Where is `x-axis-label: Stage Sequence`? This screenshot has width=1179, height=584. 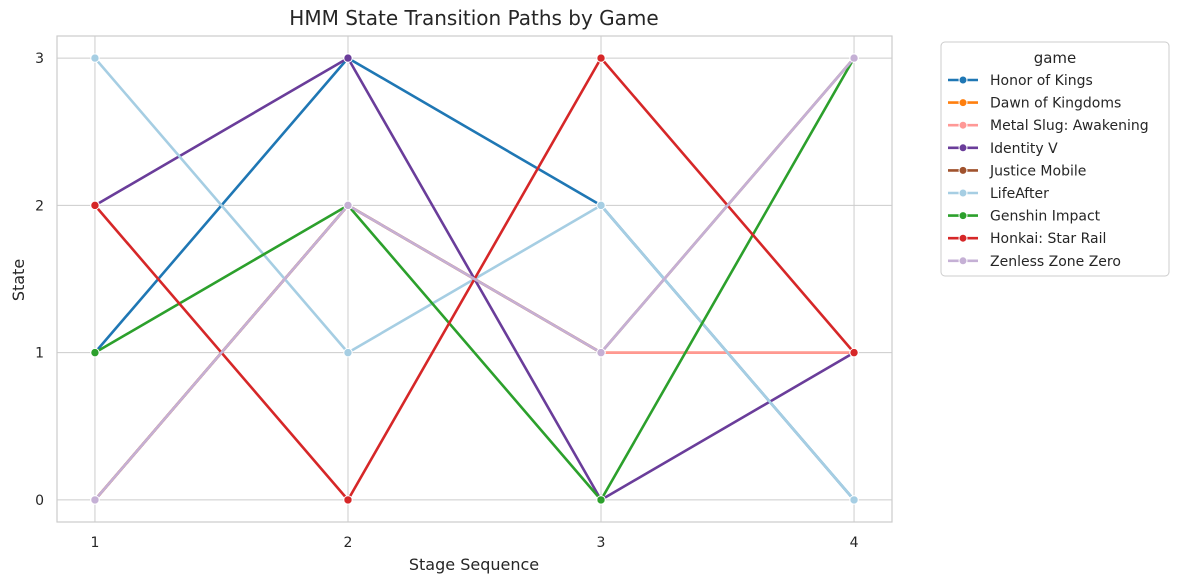 x-axis-label: Stage Sequence is located at coordinates (474, 564).